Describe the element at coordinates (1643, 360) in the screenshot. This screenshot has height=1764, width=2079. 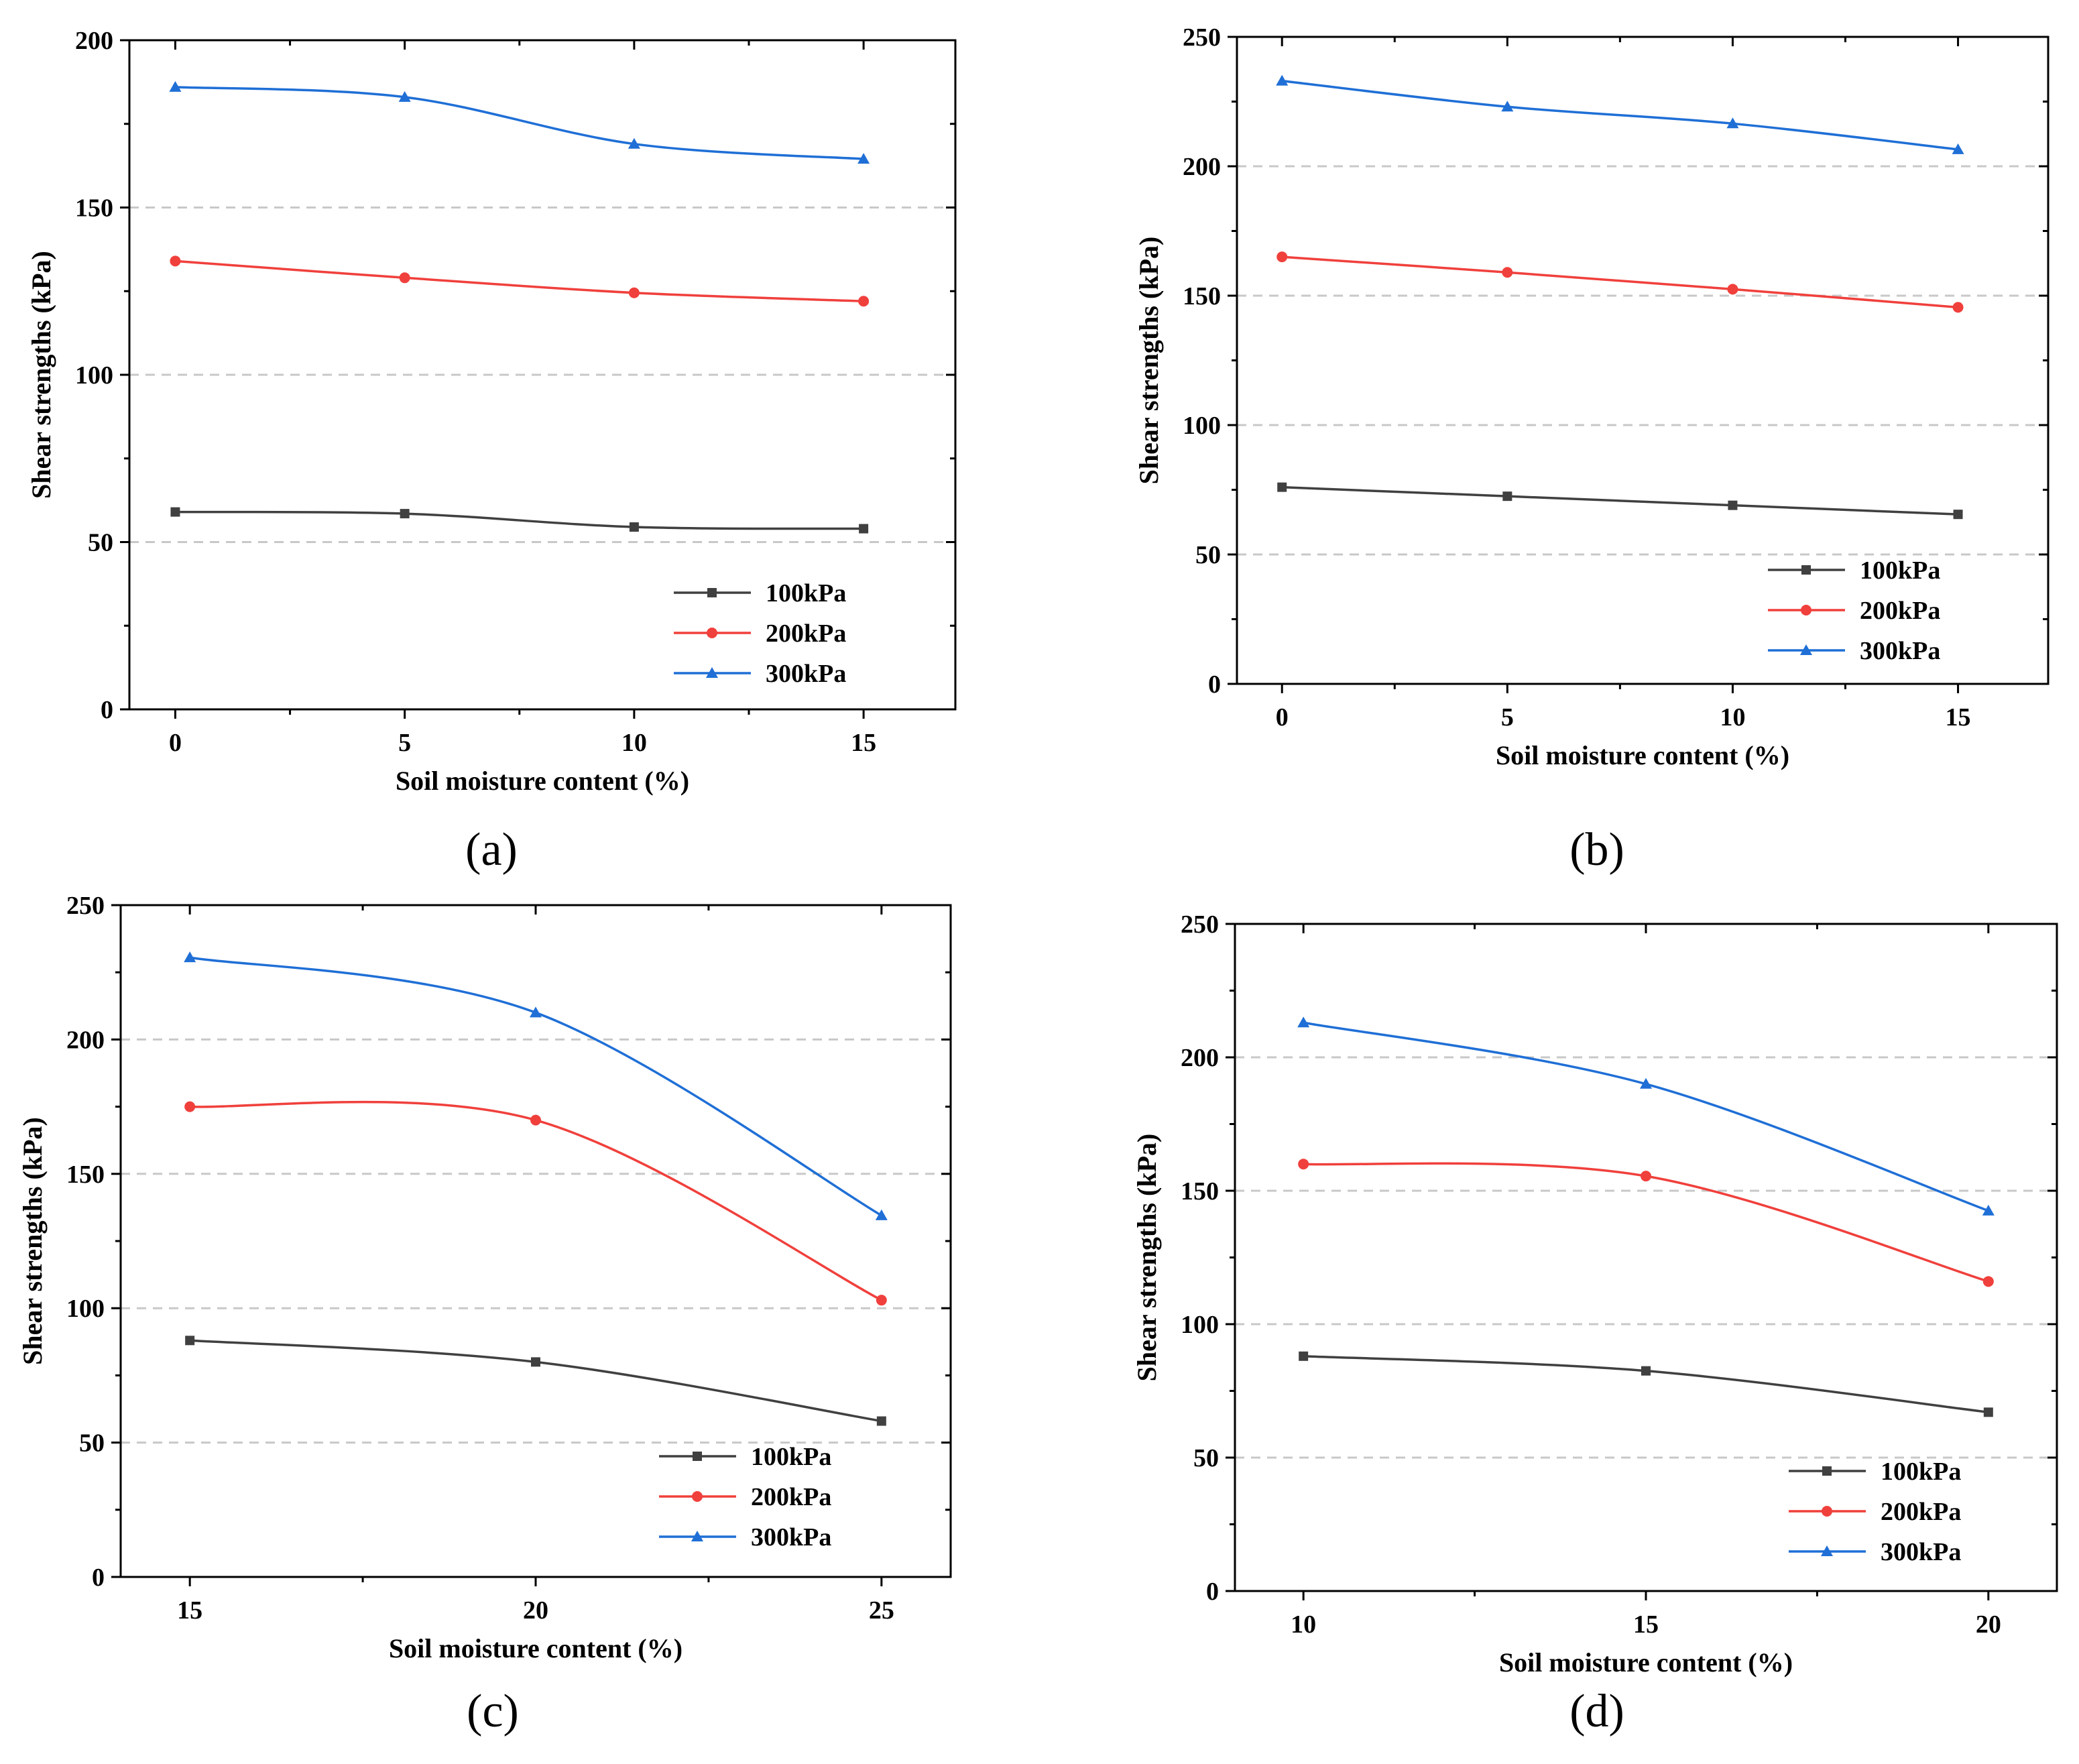
I see `plot-frame` at that location.